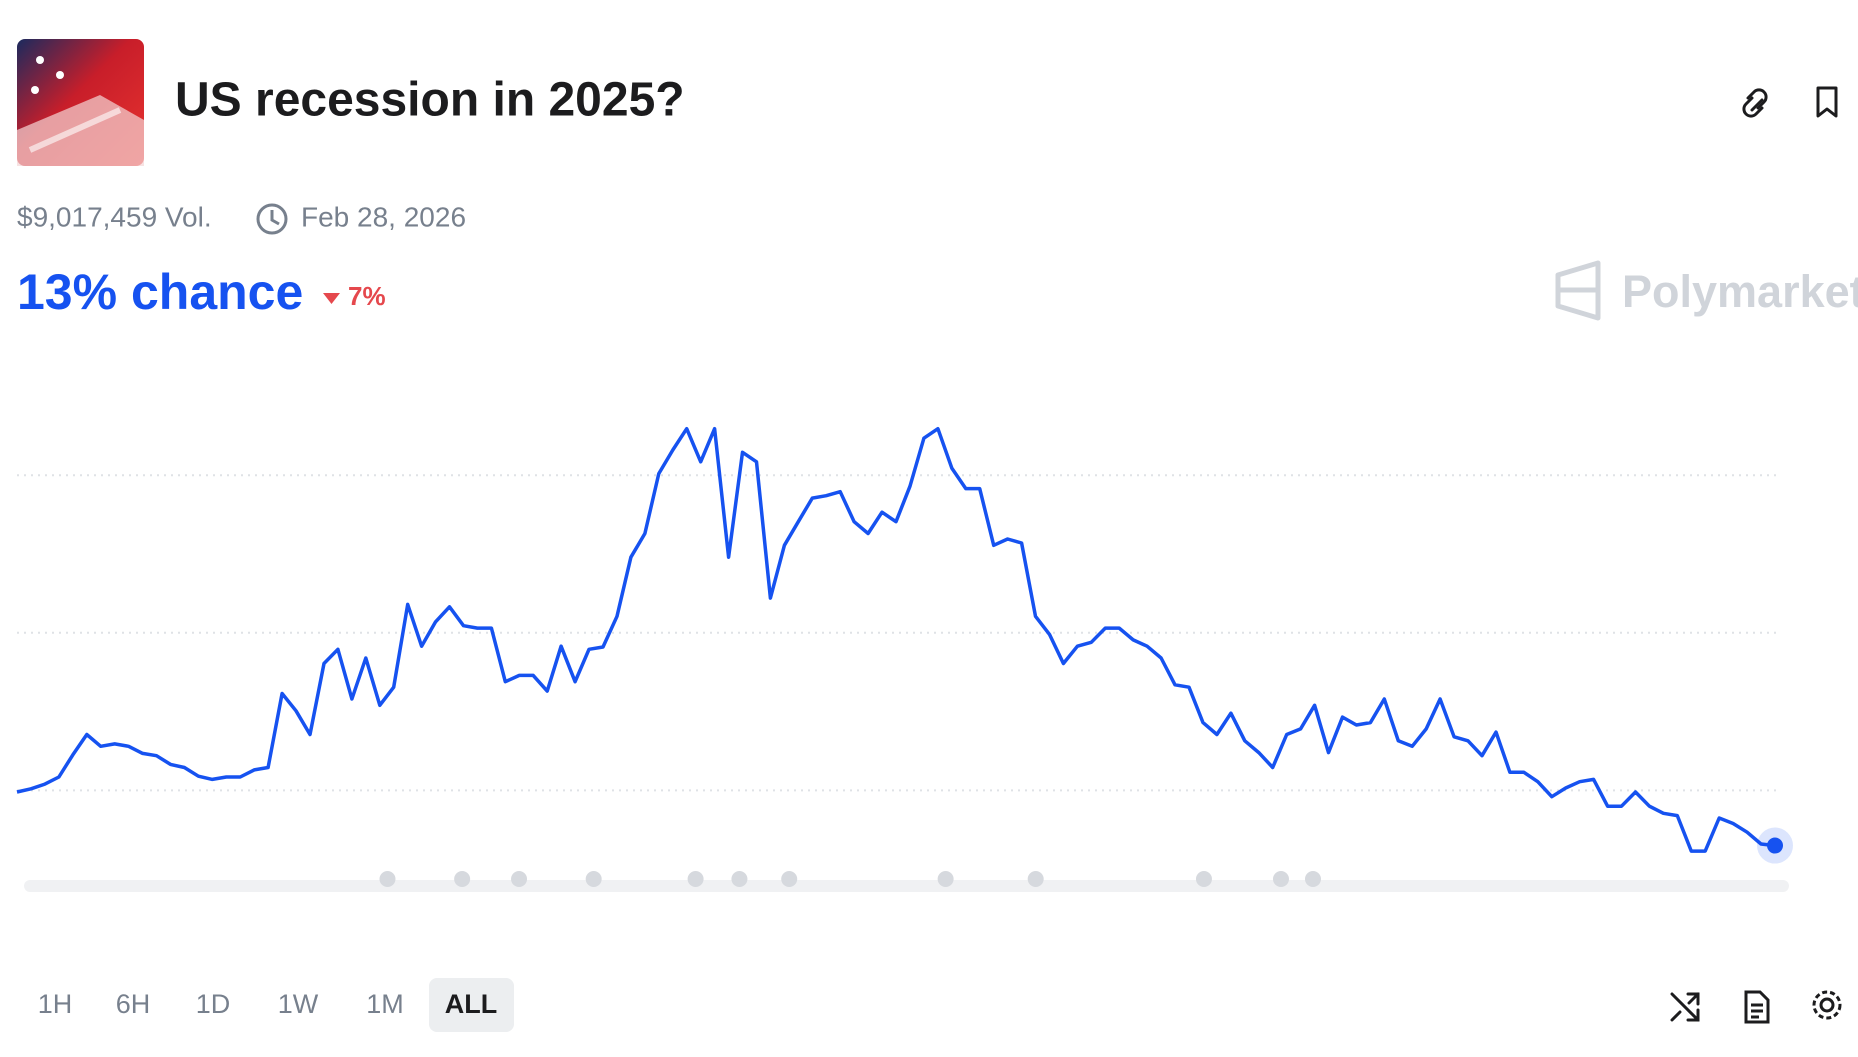  I want to click on bookmark-button, so click(1827, 102).